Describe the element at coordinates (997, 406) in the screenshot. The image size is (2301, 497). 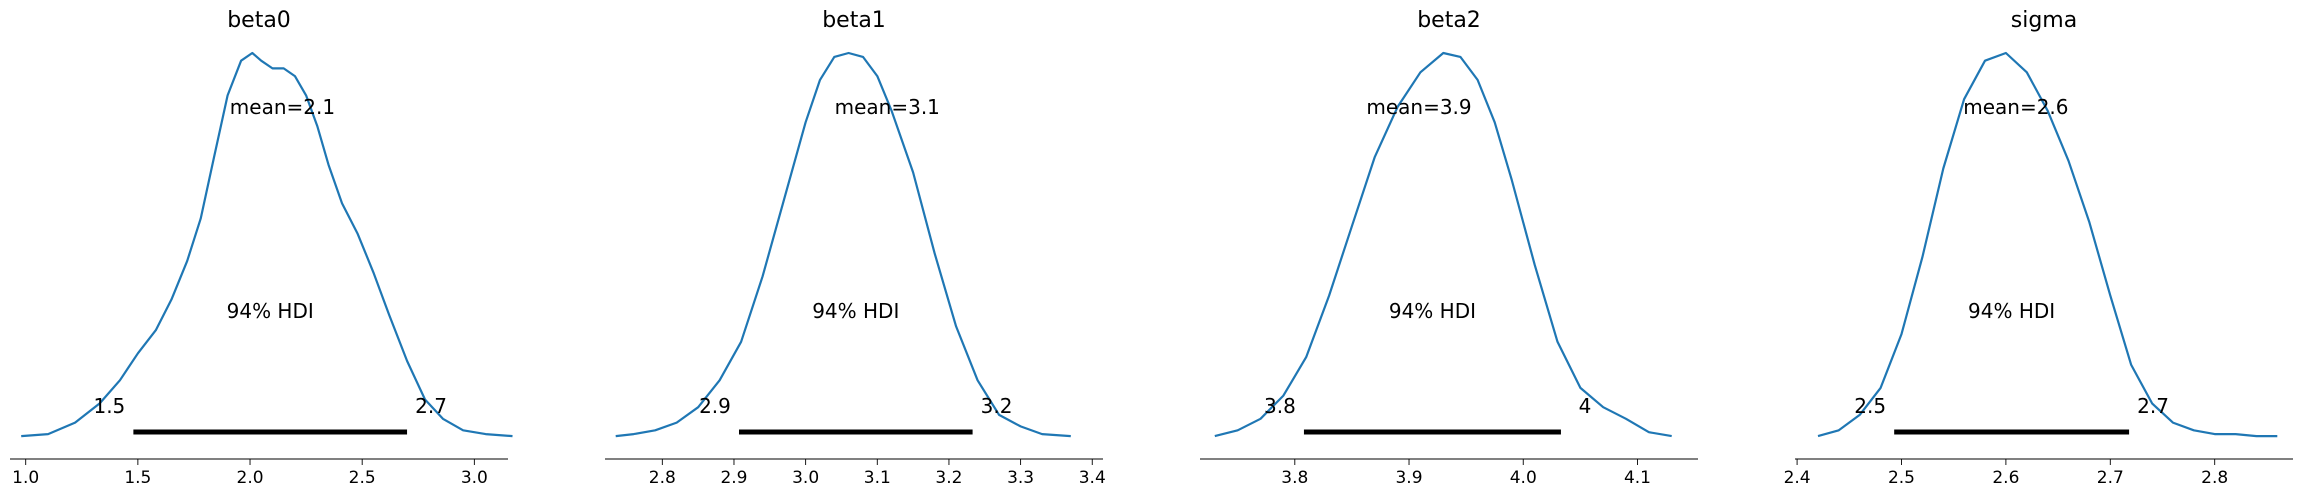
I see `hdi-high-label: 3.2` at that location.